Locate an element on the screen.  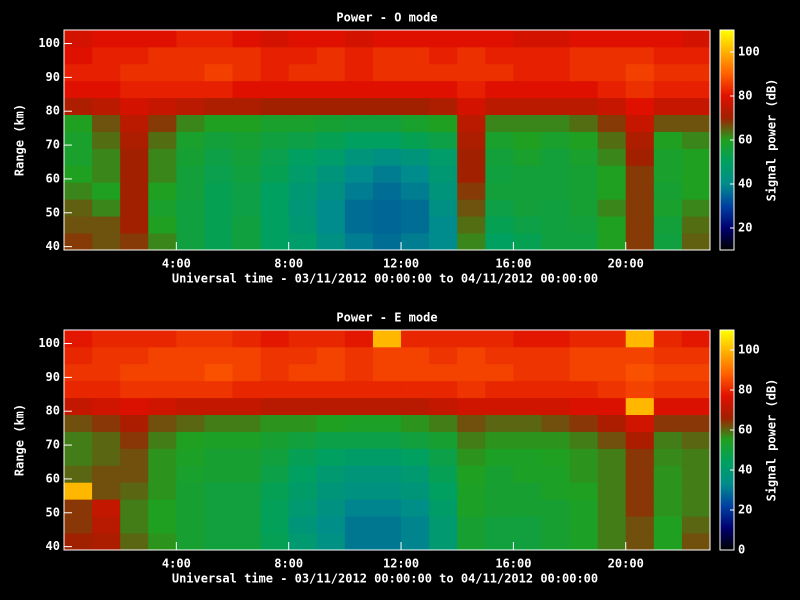
y-tick-label: 100 is located at coordinates (49, 343).